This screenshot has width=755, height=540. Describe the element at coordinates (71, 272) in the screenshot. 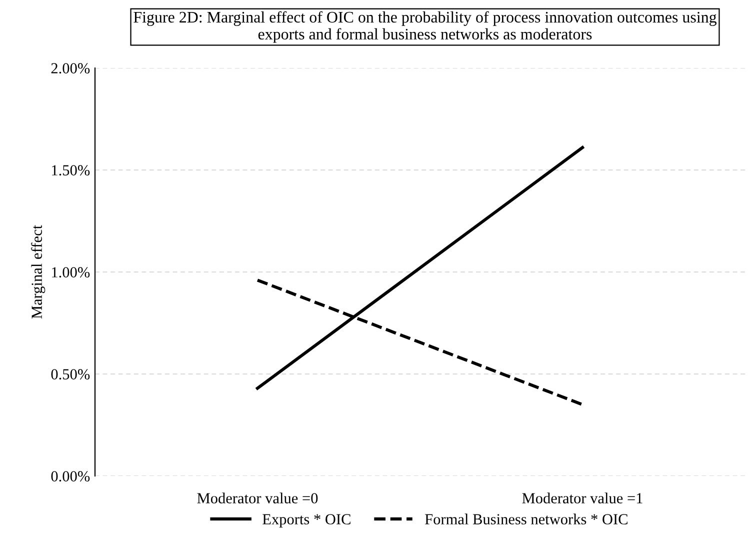

I see `y-tick-label: 1.00%` at that location.